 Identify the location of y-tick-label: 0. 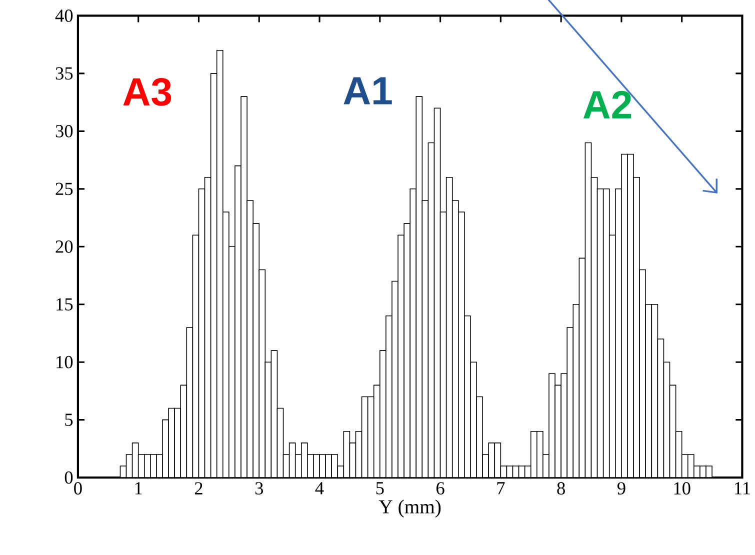
(68, 477).